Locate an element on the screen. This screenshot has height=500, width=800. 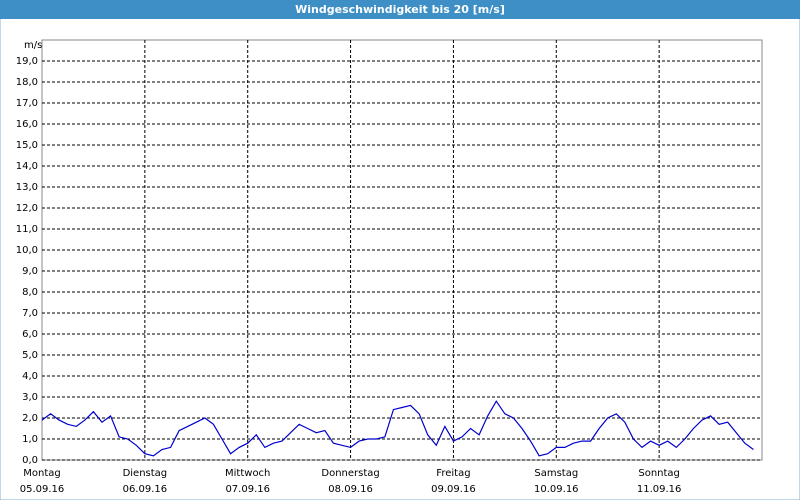
line-series is located at coordinates (397, 428).